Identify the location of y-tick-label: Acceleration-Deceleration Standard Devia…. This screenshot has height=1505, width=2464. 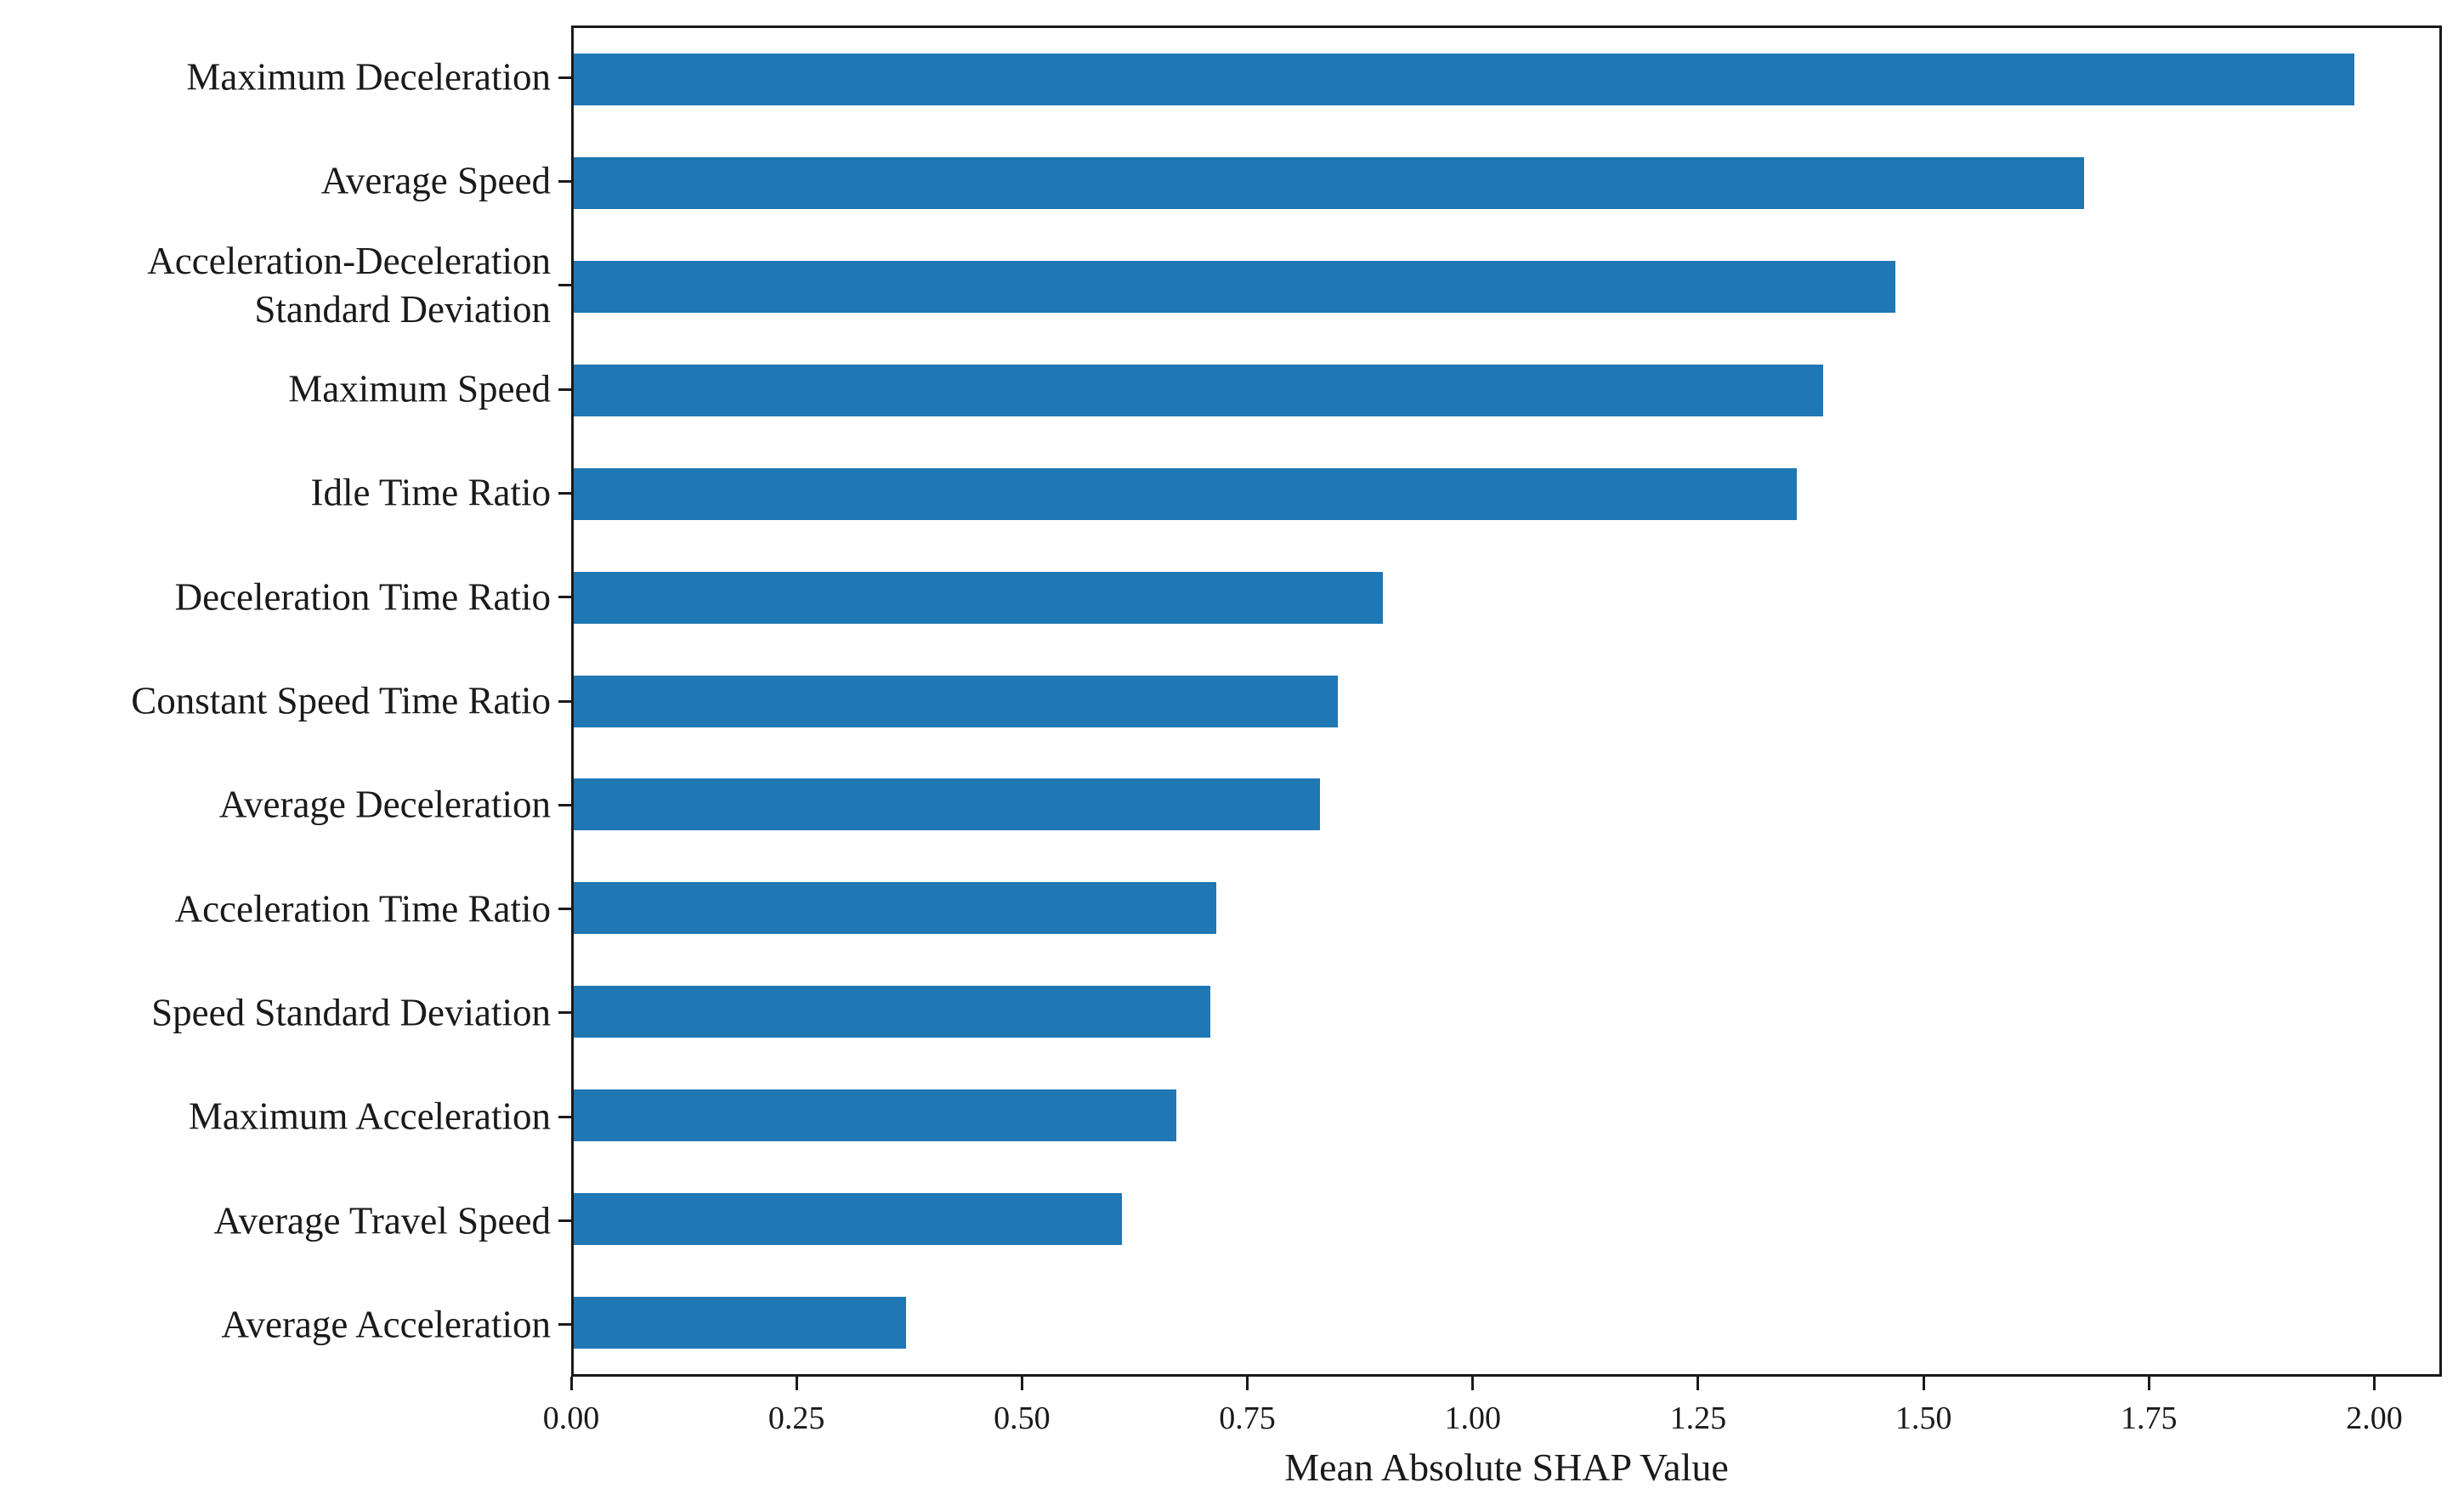
(349, 285).